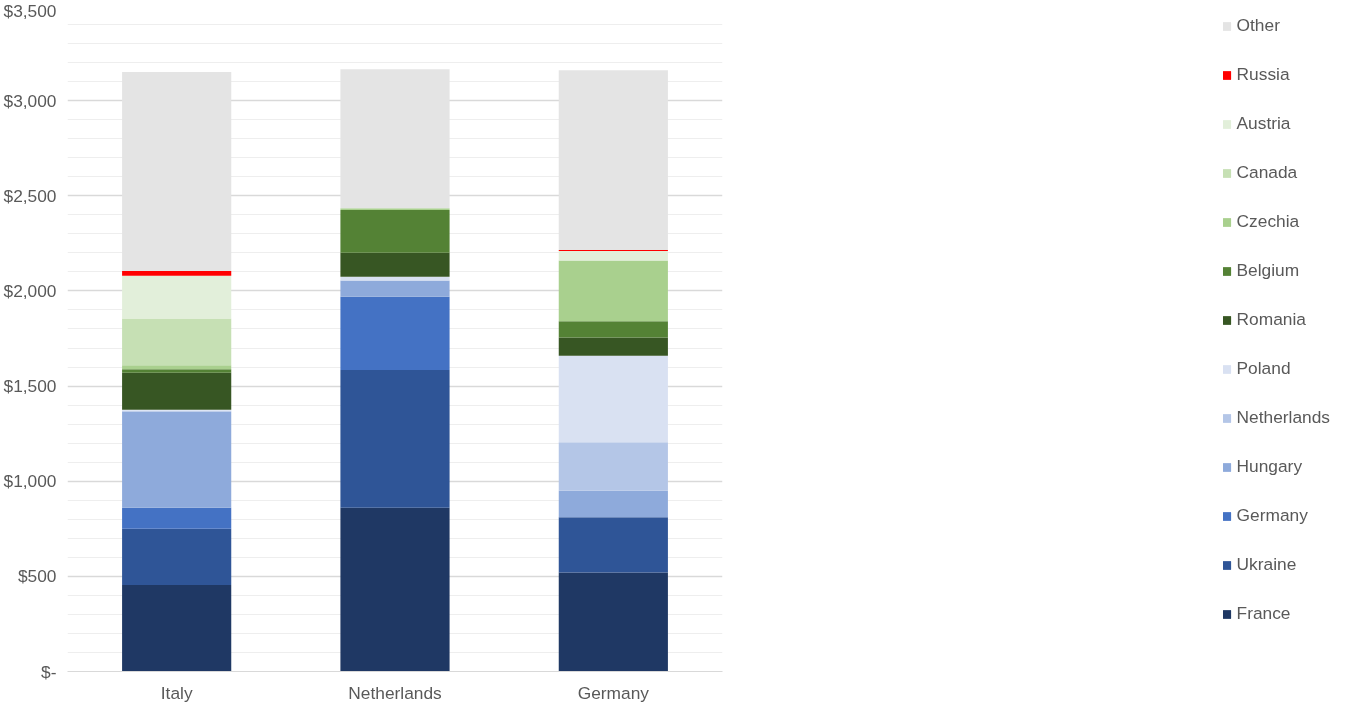 The image size is (1351, 711). Describe the element at coordinates (1283, 417) in the screenshot. I see `legend-label: Netherlands` at that location.